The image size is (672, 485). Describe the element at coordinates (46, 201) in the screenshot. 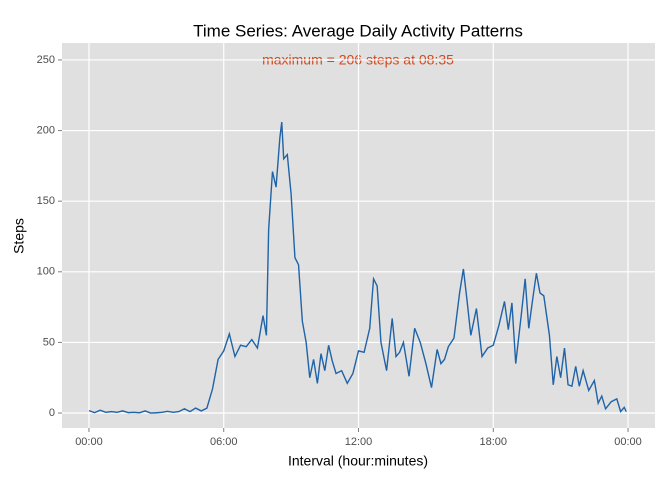

I see `y-tick-label: 150` at that location.